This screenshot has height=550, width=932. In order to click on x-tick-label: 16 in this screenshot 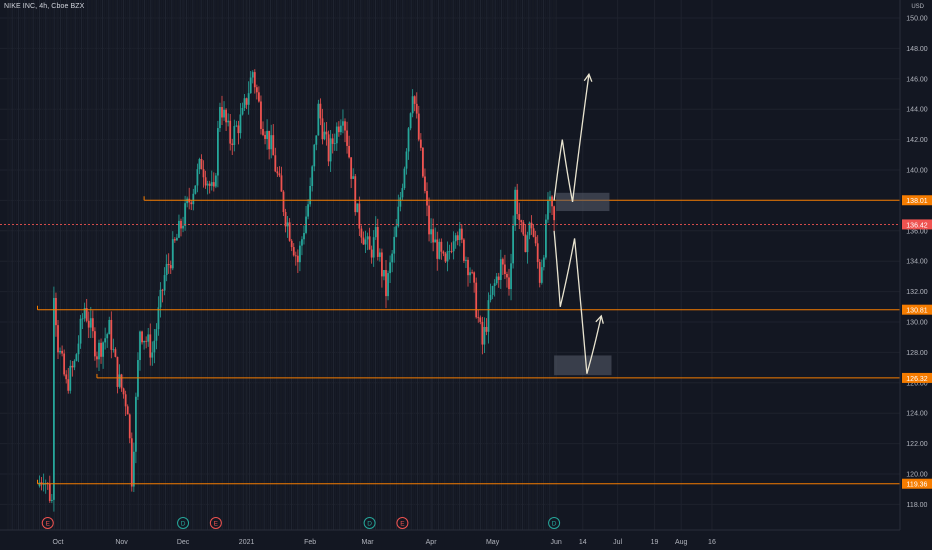, I will do `click(712, 542)`.